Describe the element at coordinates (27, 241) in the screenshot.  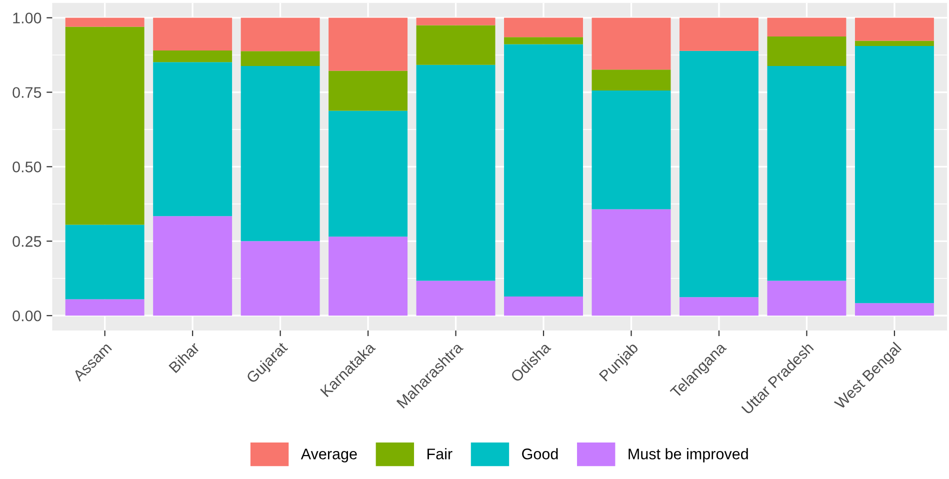
I see `y-tick-label: 0.25` at that location.